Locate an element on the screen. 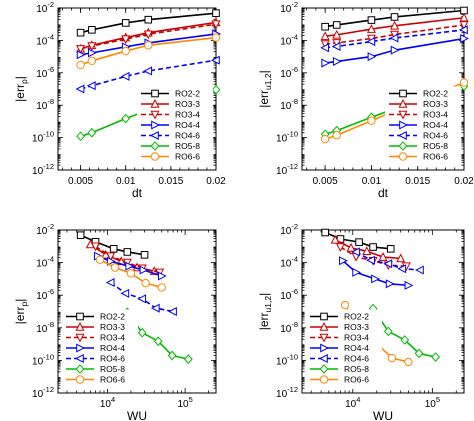  x-tick-label: 0.02 is located at coordinates (464, 181).